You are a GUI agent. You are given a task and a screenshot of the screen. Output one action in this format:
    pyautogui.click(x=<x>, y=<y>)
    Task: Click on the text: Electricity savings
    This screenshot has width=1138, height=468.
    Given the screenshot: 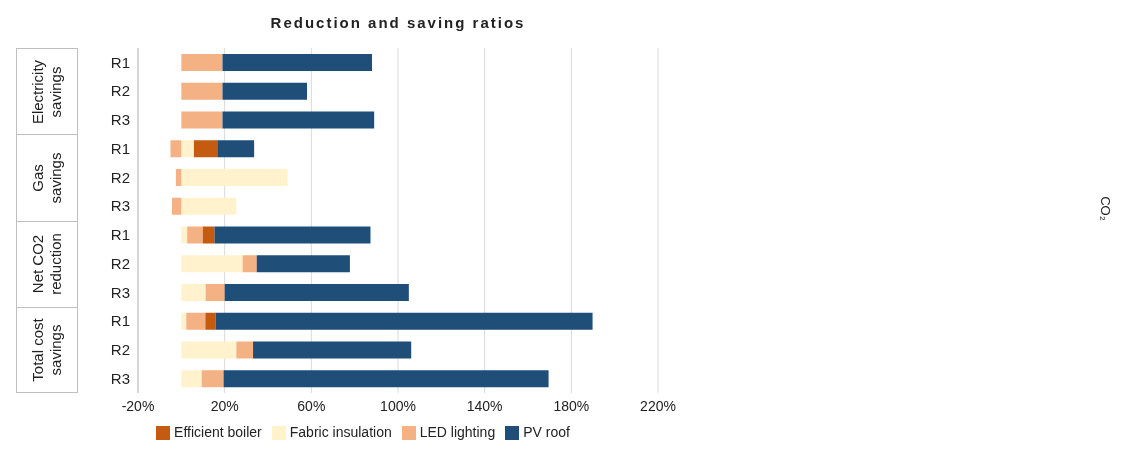 What is the action you would take?
    pyautogui.click(x=47, y=92)
    